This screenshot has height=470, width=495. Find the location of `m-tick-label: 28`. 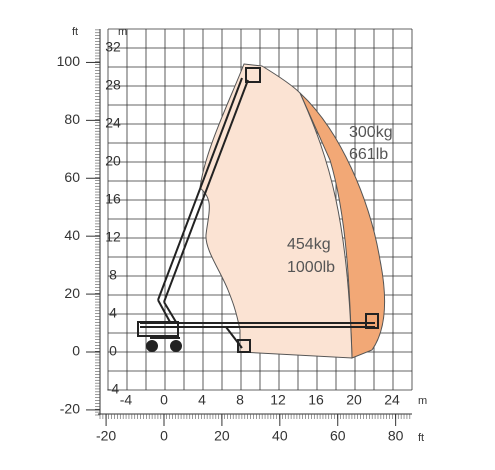

m-tick-label: 28 is located at coordinates (113, 85).